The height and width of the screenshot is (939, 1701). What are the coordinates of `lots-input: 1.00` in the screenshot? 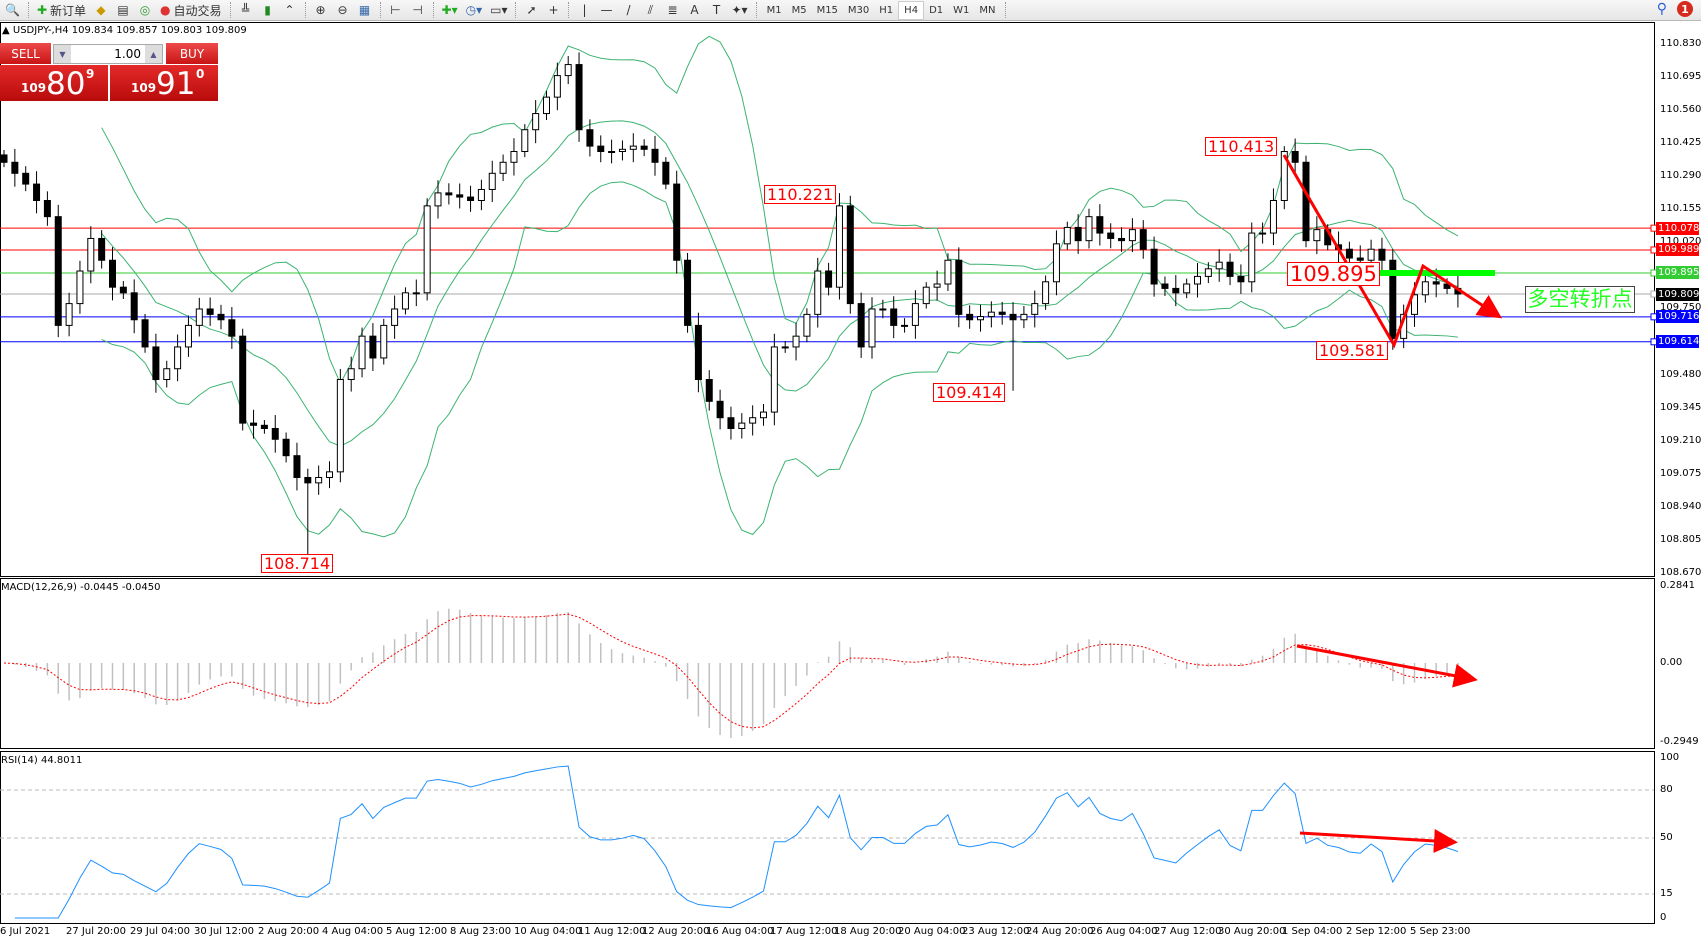 It's located at (127, 54).